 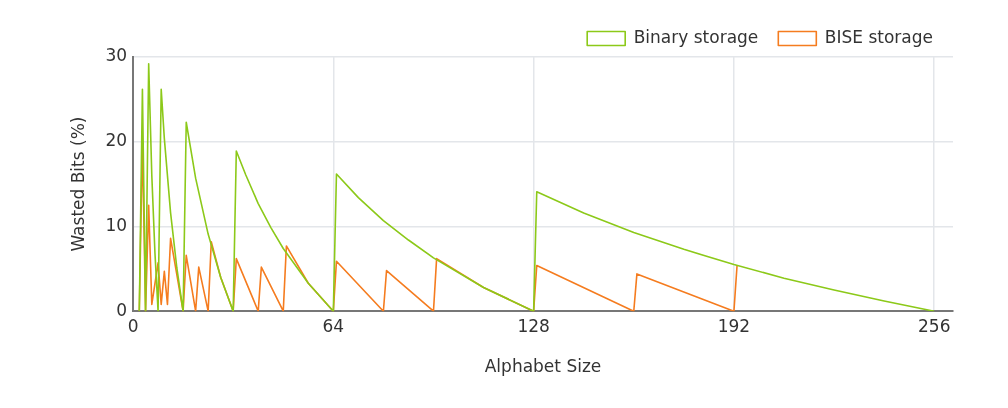 What do you see at coordinates (696, 36) in the screenshot?
I see `legend-label: Binary storage` at bounding box center [696, 36].